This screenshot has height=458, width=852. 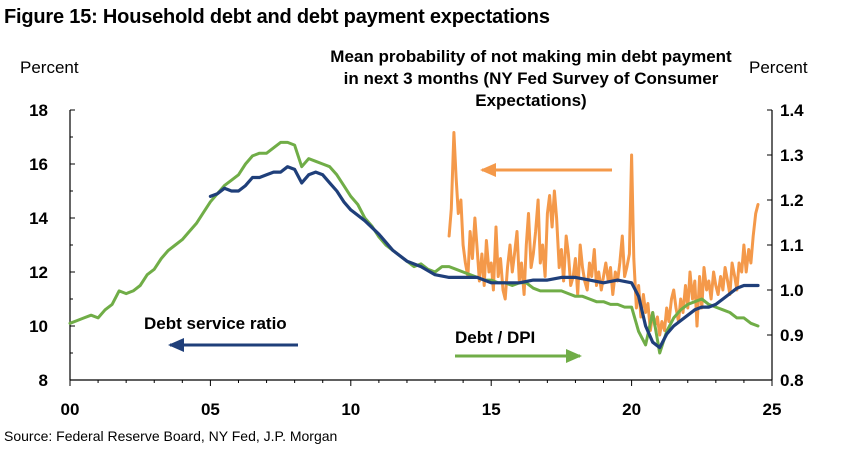 What do you see at coordinates (778, 67) in the screenshot?
I see `right-axis-unit: Percent` at bounding box center [778, 67].